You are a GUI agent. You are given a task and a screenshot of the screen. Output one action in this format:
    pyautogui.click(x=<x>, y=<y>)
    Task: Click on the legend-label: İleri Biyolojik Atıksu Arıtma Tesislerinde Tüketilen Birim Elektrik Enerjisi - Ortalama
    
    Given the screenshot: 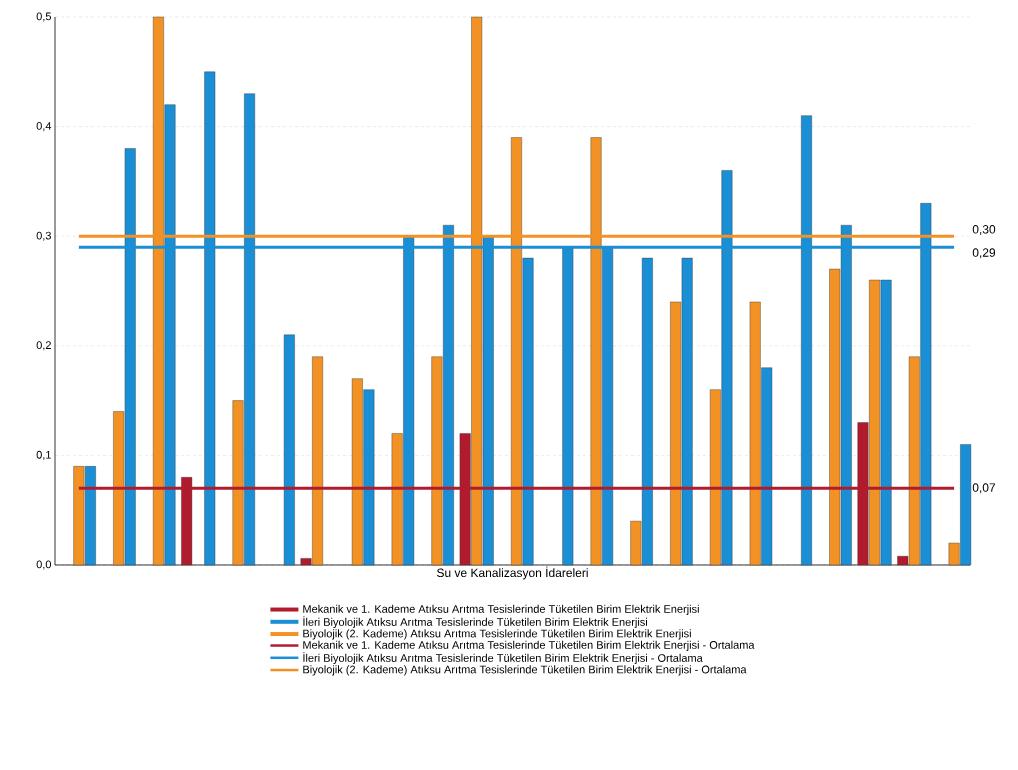 What is the action you would take?
    pyautogui.click(x=503, y=658)
    